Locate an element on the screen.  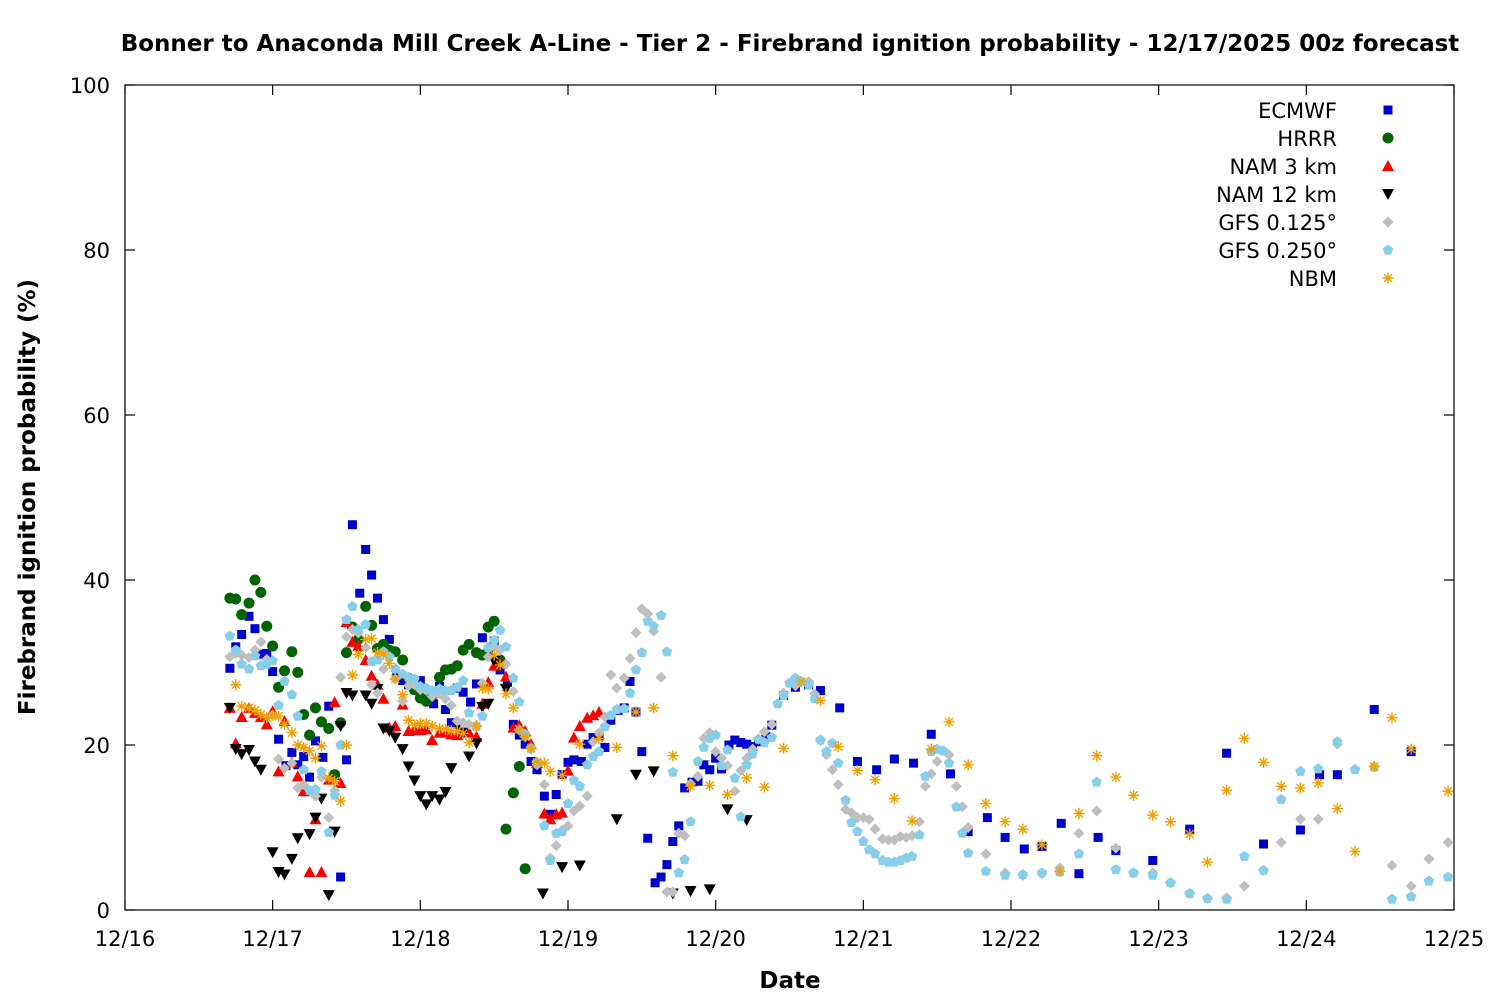
legend-marker-hrrr is located at coordinates (1388, 138).